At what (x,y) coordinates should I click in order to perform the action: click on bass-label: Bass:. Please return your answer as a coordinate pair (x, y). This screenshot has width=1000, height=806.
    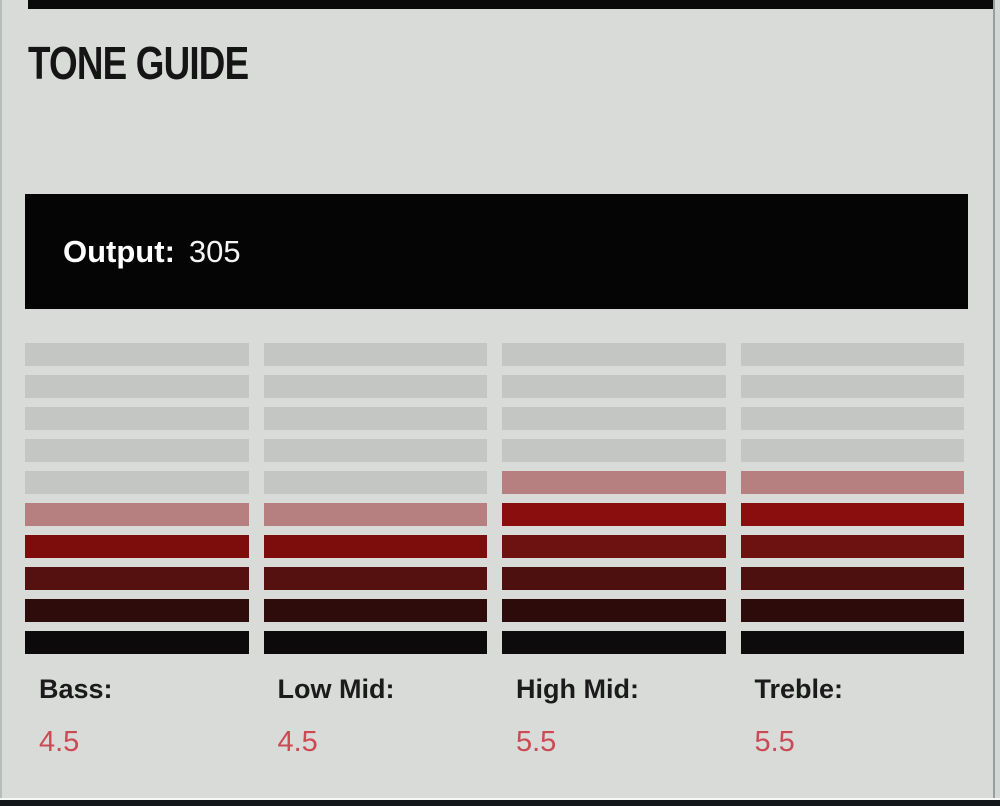
    Looking at the image, I should click on (76, 689).